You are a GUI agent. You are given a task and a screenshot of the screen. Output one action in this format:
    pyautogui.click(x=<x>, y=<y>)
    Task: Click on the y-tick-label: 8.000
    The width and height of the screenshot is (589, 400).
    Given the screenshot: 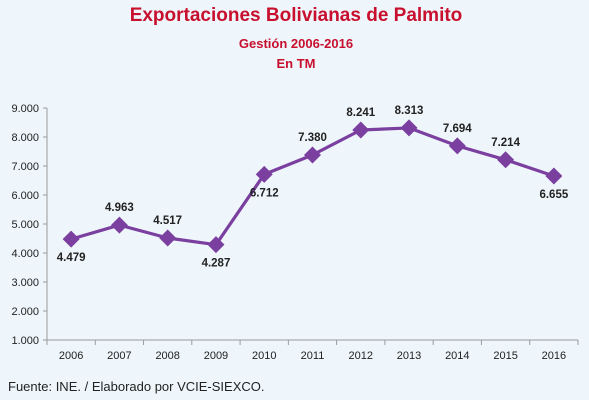 What is the action you would take?
    pyautogui.click(x=25, y=138)
    